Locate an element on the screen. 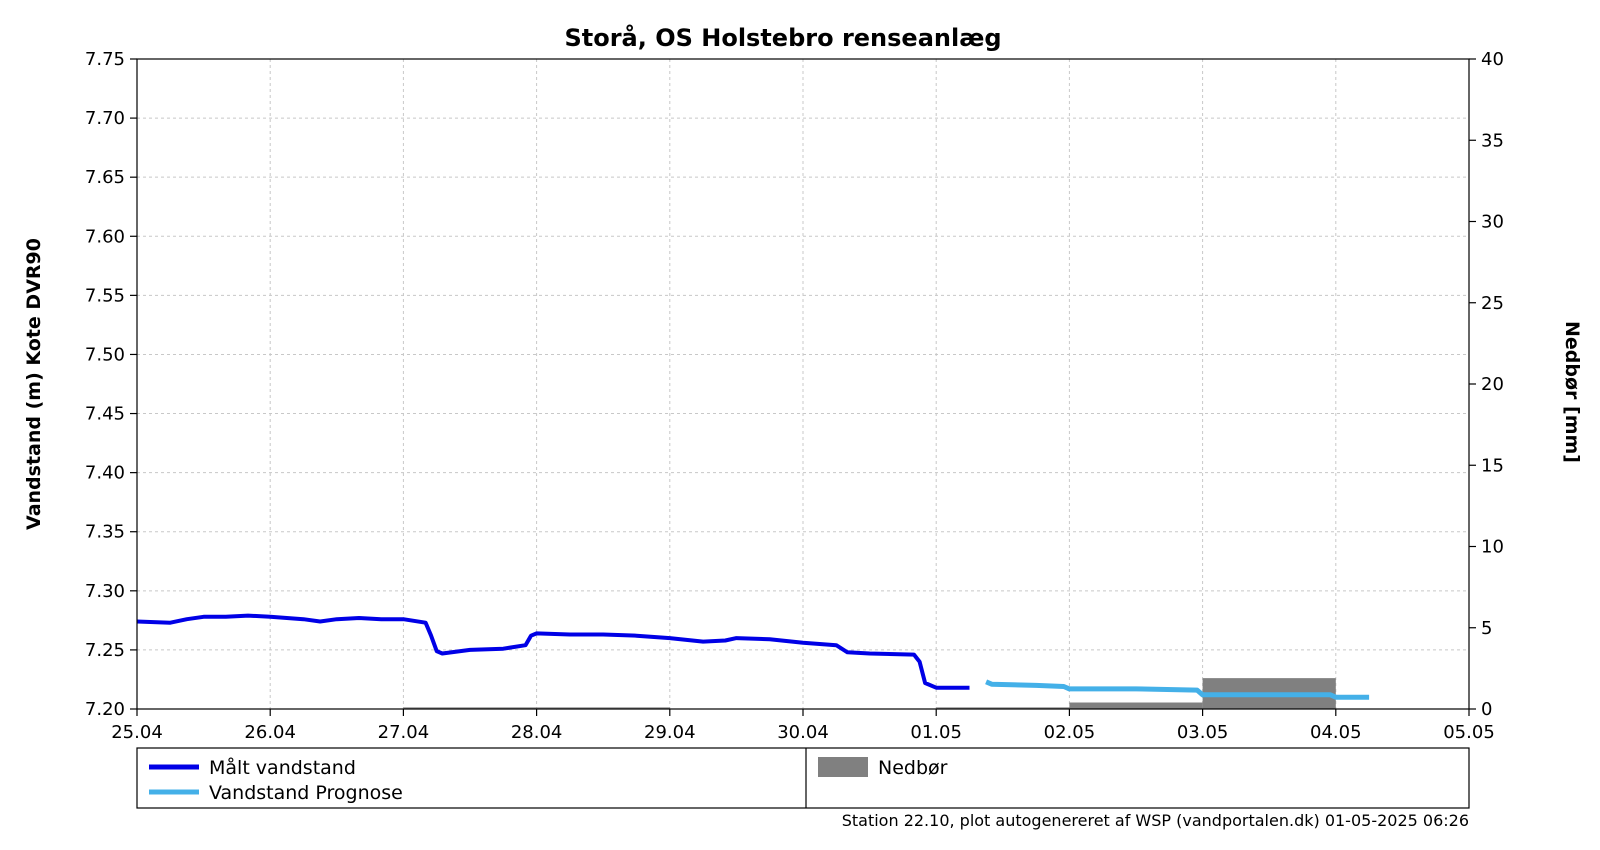 This screenshot has height=850, width=1600. y-tick-label: 7.30 is located at coordinates (105, 591).